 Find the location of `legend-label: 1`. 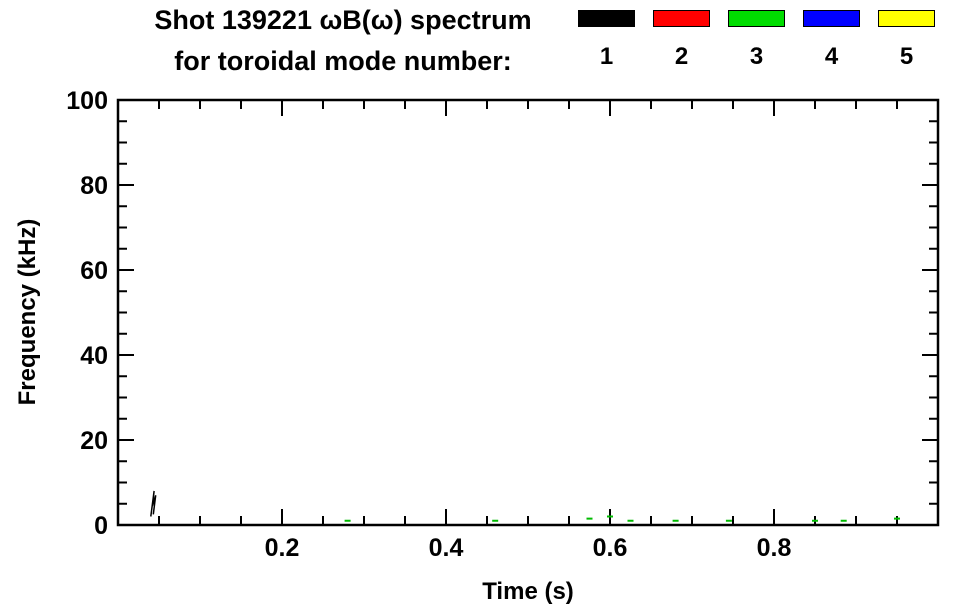

legend-label: 1 is located at coordinates (606, 56).